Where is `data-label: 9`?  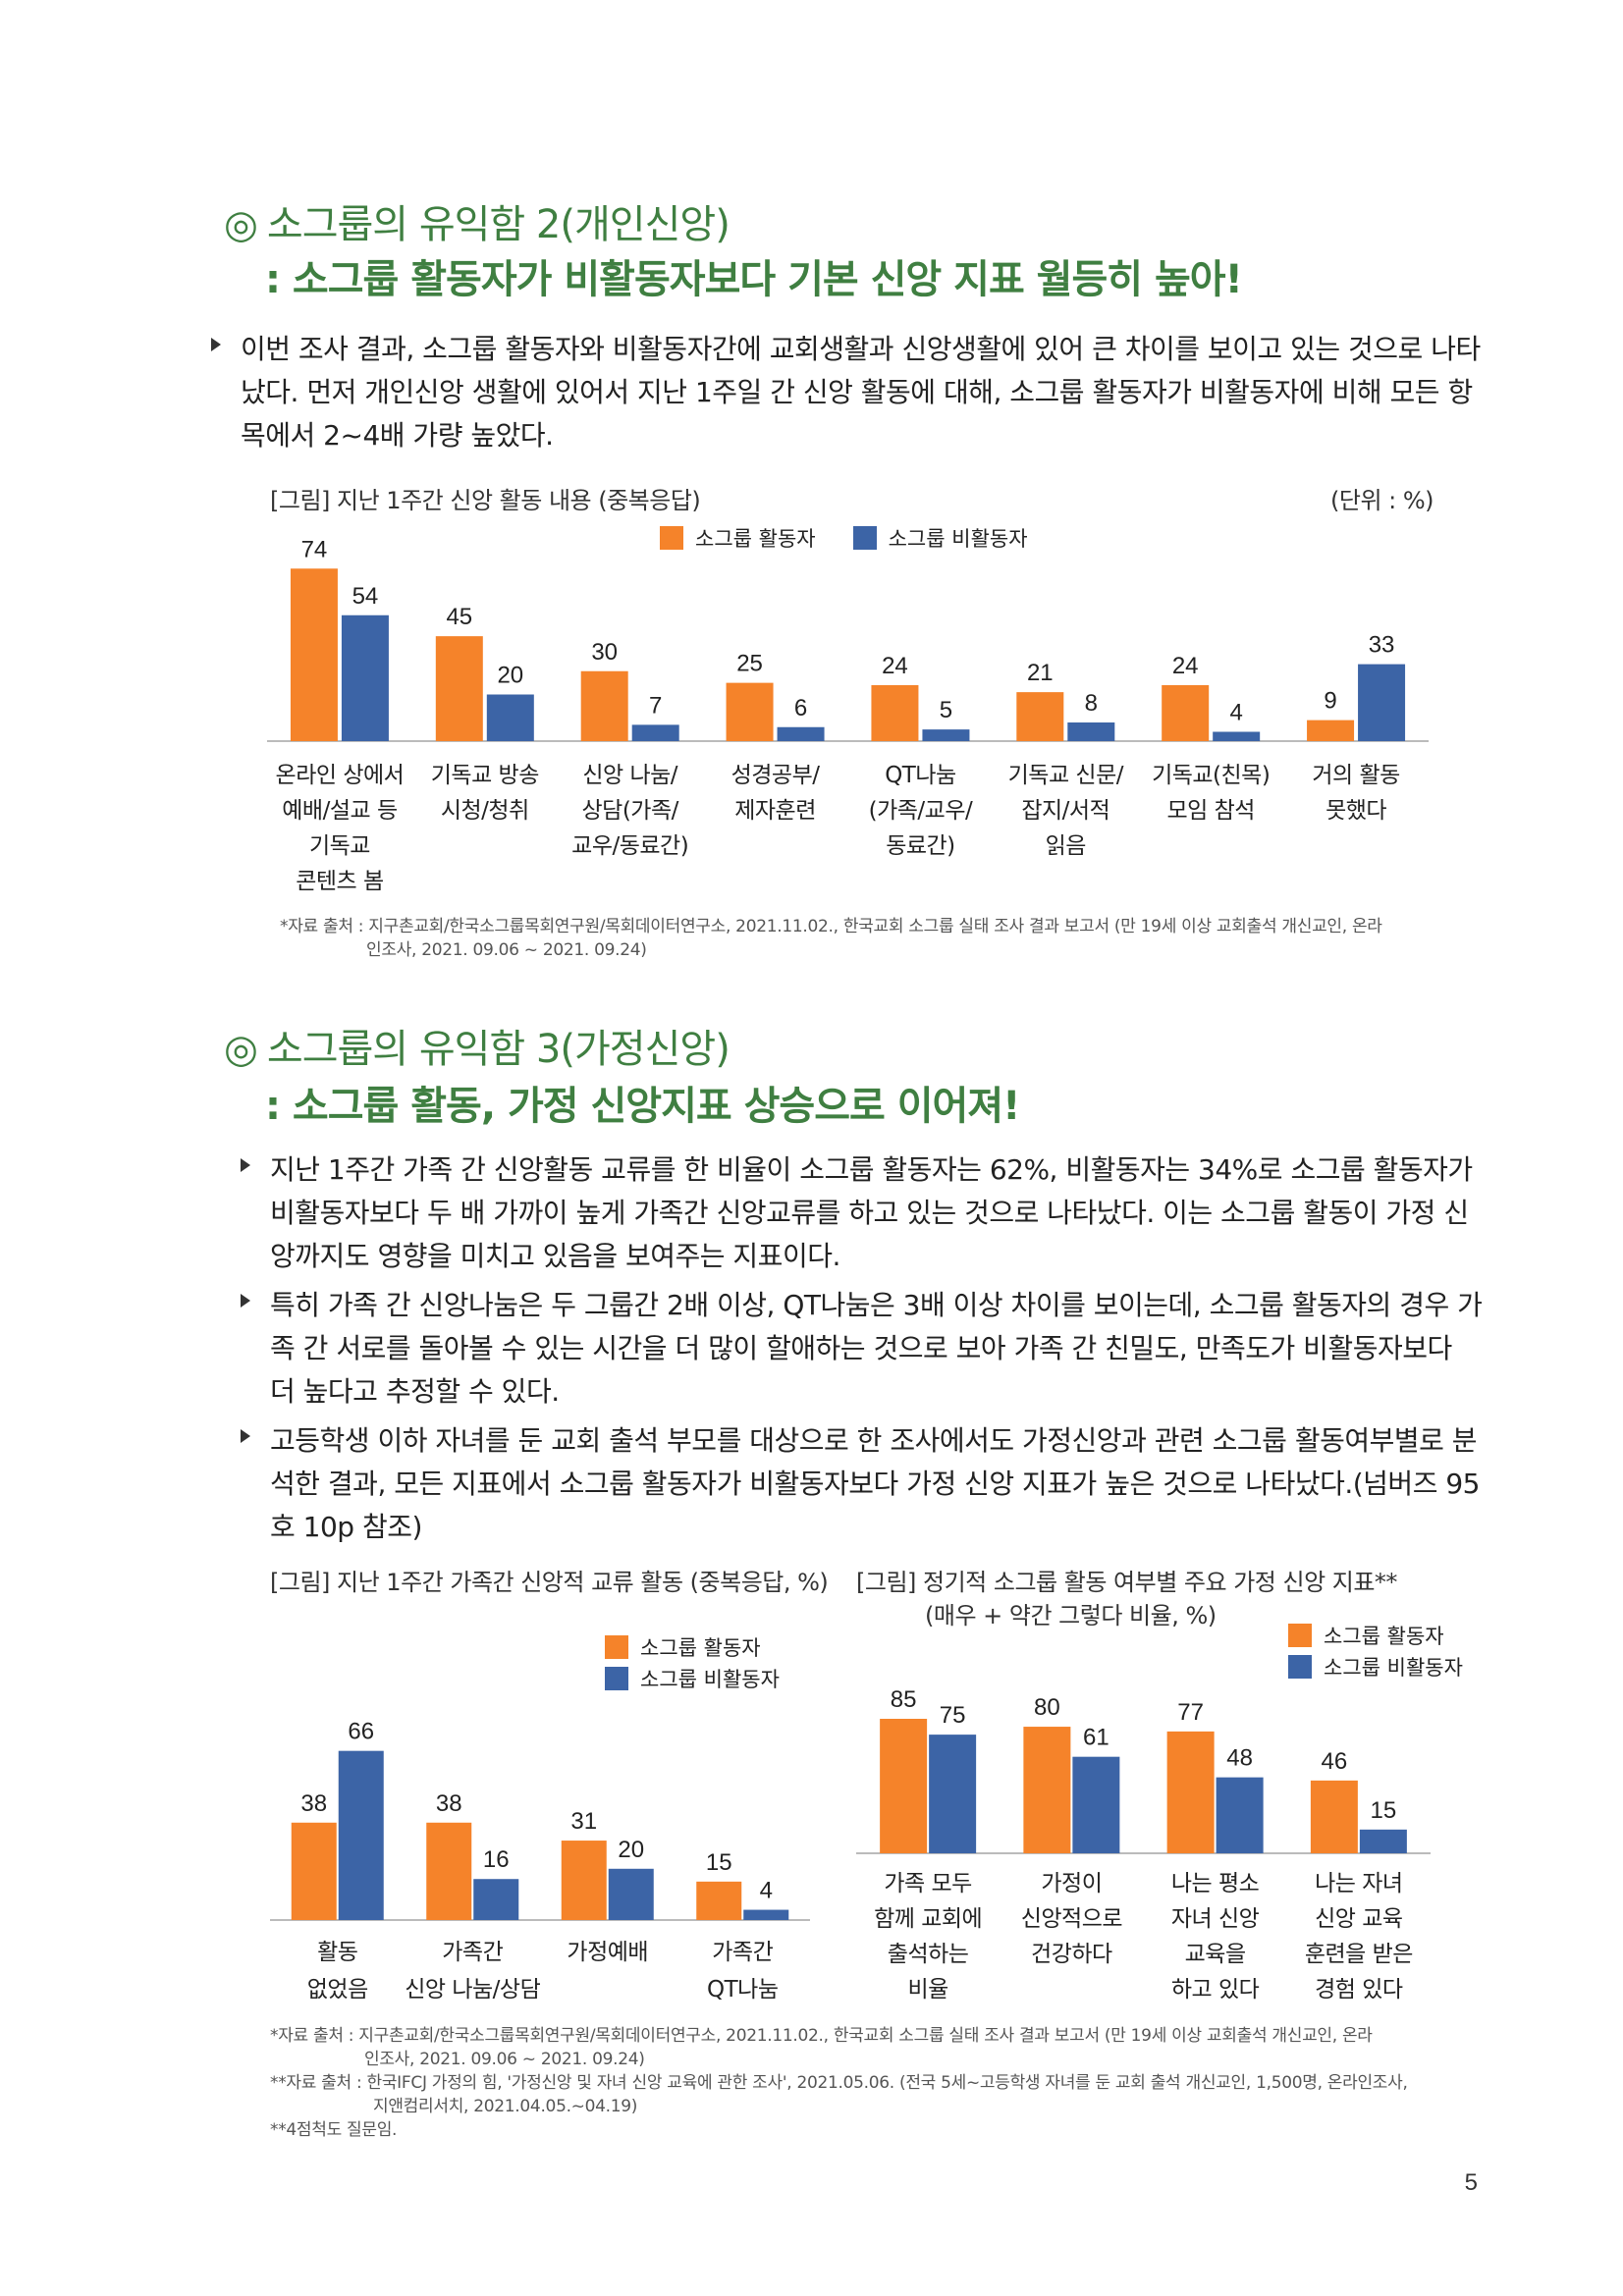 data-label: 9 is located at coordinates (1330, 701).